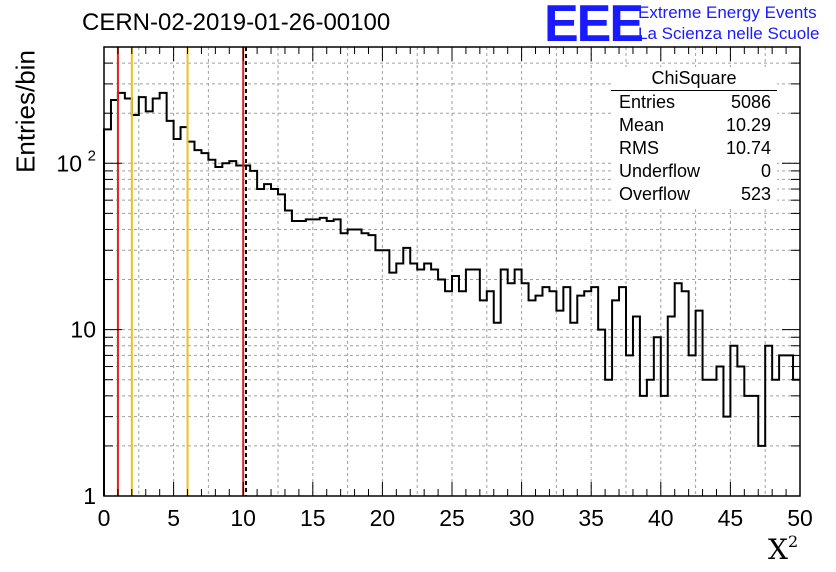 This screenshot has width=836, height=572. I want to click on y-tick-label-exponent: 2, so click(92, 155).